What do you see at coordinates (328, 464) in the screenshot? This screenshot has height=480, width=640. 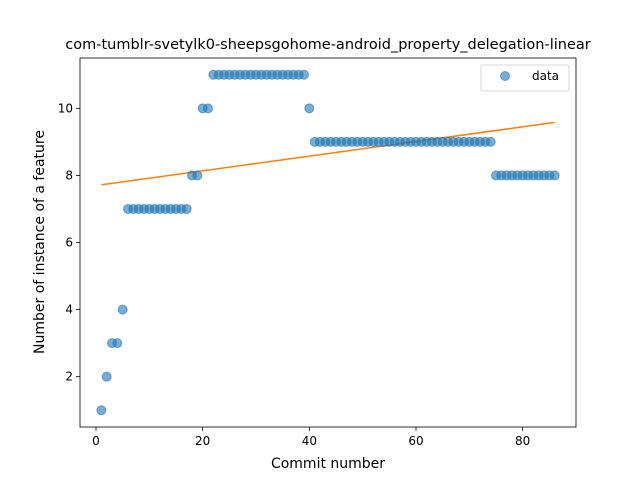 I see `x-axis-label: Commit number` at bounding box center [328, 464].